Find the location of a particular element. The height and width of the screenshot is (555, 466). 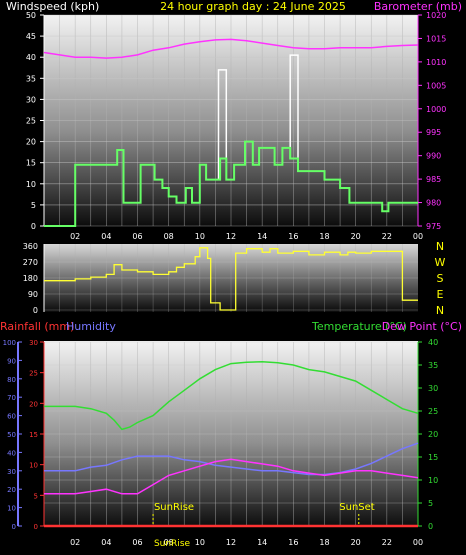

rain-tick-label: 10 is located at coordinates (33, 466).